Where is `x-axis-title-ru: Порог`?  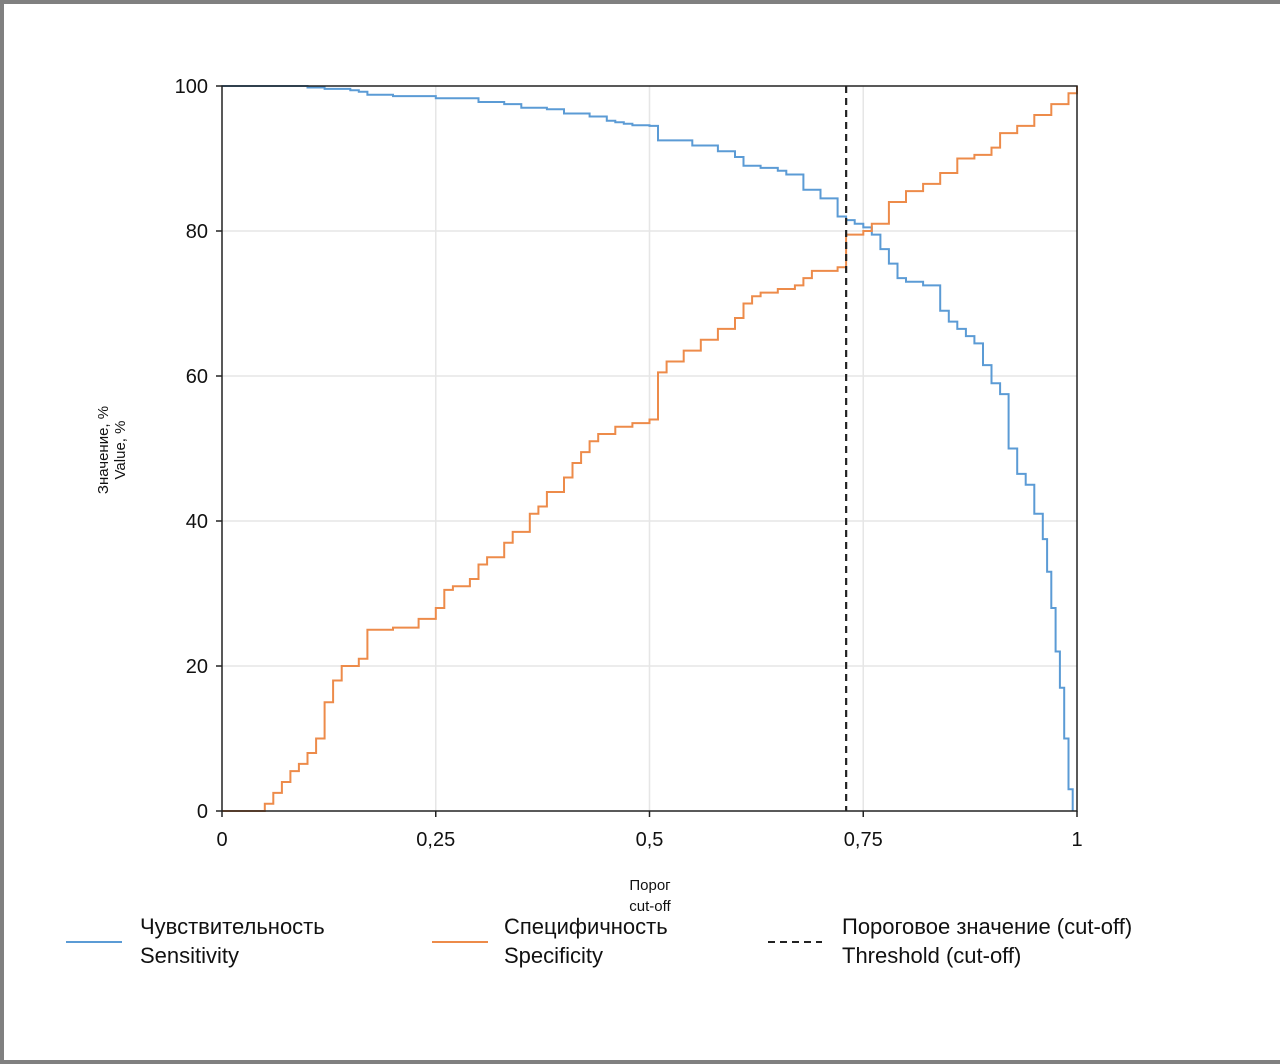
x-axis-title-ru: Порог is located at coordinates (650, 885).